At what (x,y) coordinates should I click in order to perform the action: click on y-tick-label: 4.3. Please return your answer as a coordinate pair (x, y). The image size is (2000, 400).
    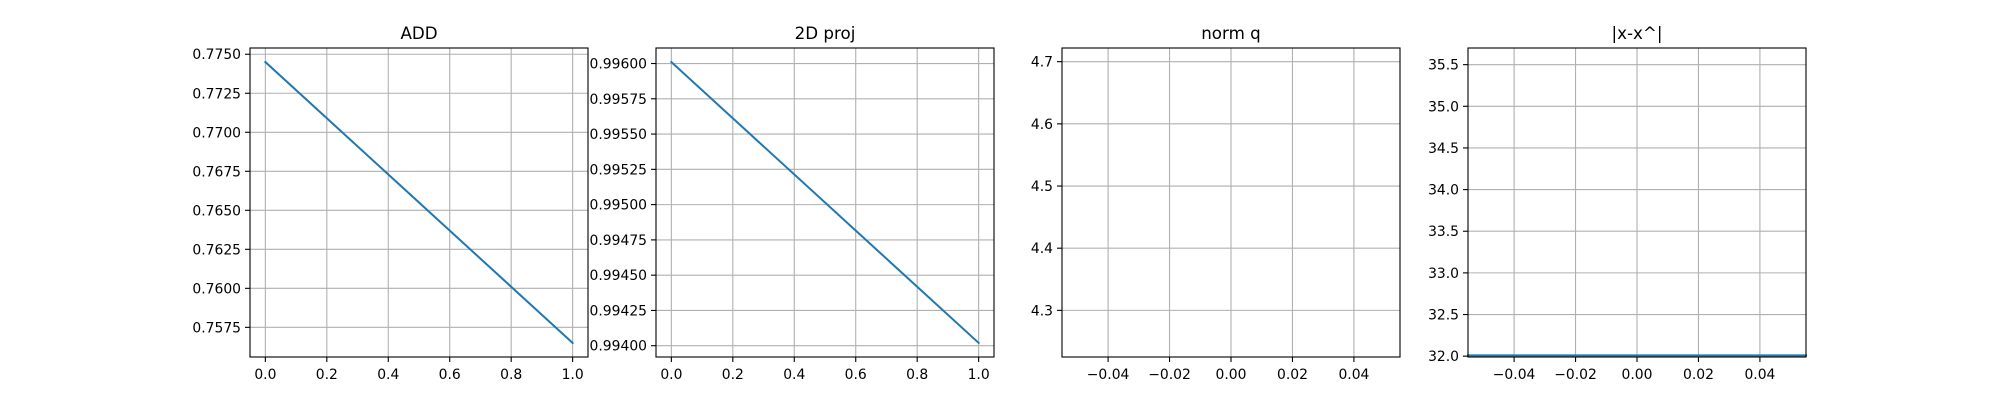
    Looking at the image, I should click on (1042, 311).